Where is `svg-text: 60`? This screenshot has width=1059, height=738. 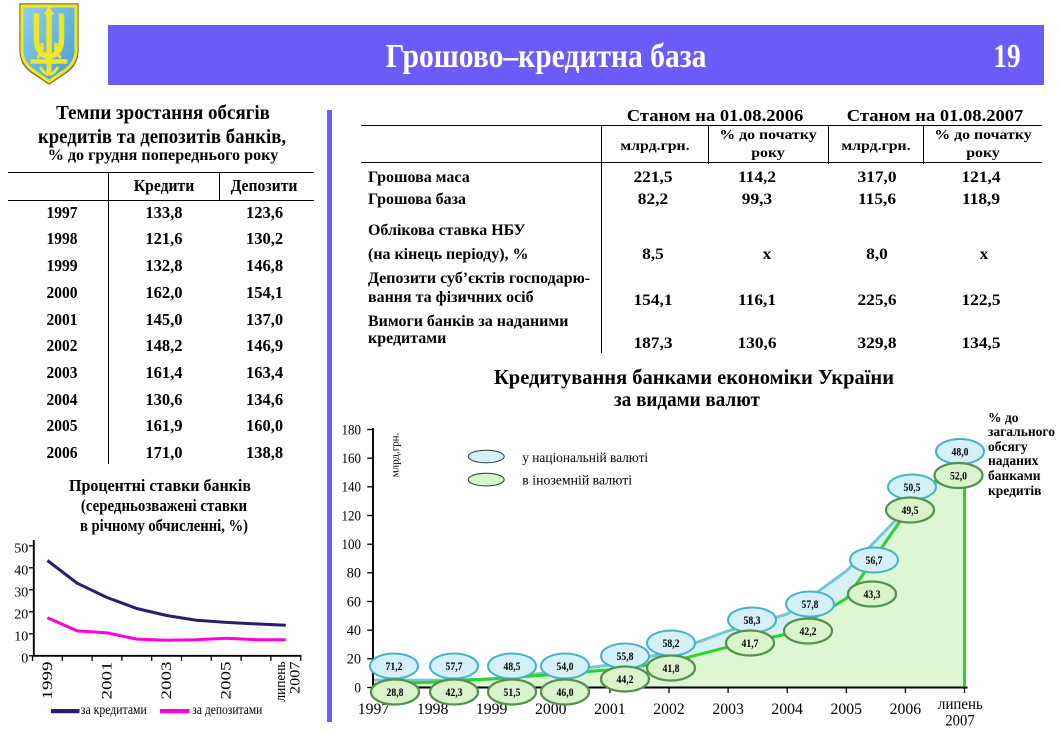 svg-text: 60 is located at coordinates (354, 602).